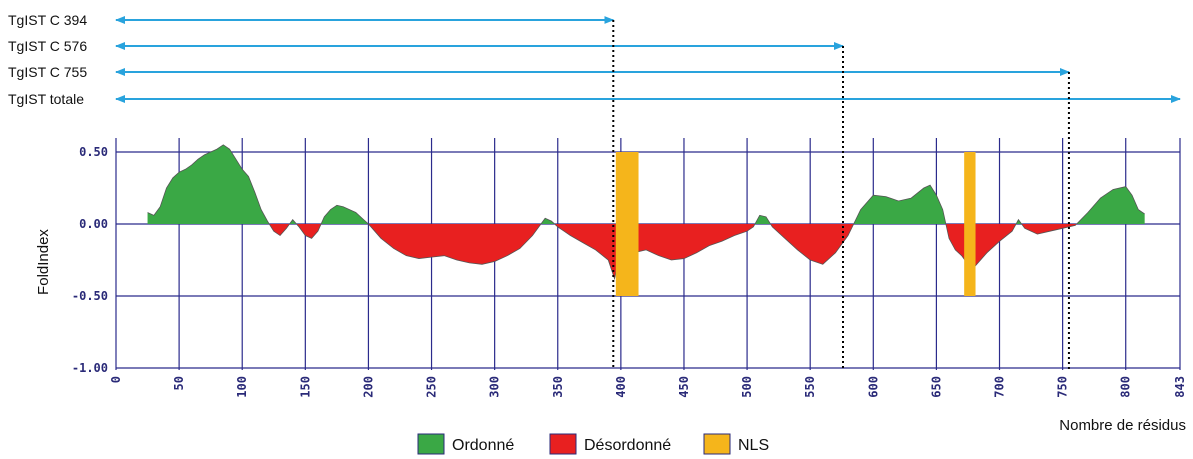  What do you see at coordinates (93, 224) in the screenshot?
I see `y-tick-label-1: 0.00` at bounding box center [93, 224].